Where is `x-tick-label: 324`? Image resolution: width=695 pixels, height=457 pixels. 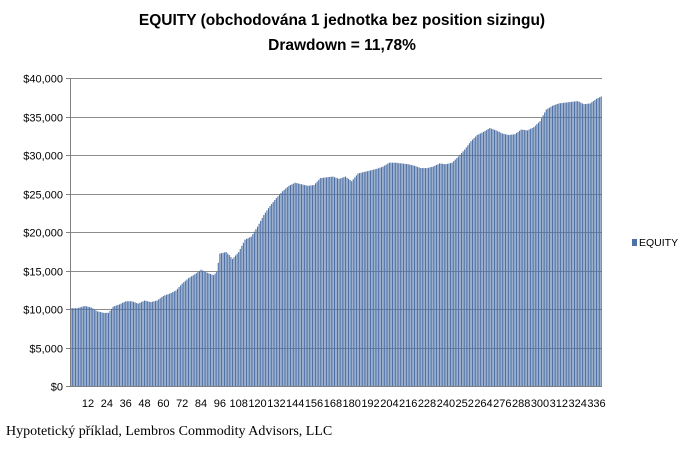
x-tick-label: 324 is located at coordinates (578, 404).